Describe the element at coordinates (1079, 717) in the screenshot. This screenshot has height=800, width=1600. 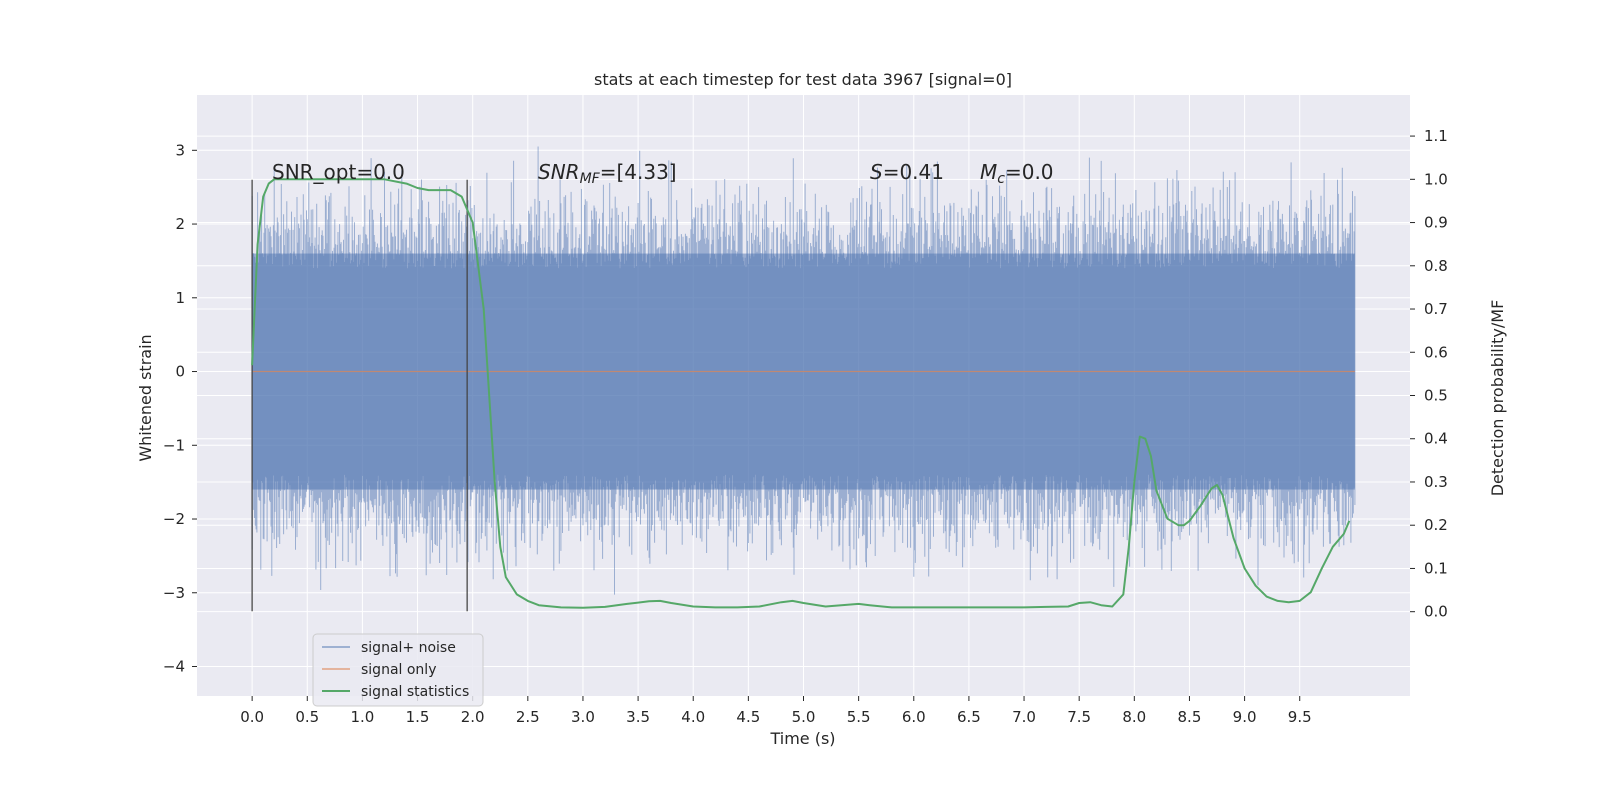
I see `x-tick-label: 7.5` at that location.